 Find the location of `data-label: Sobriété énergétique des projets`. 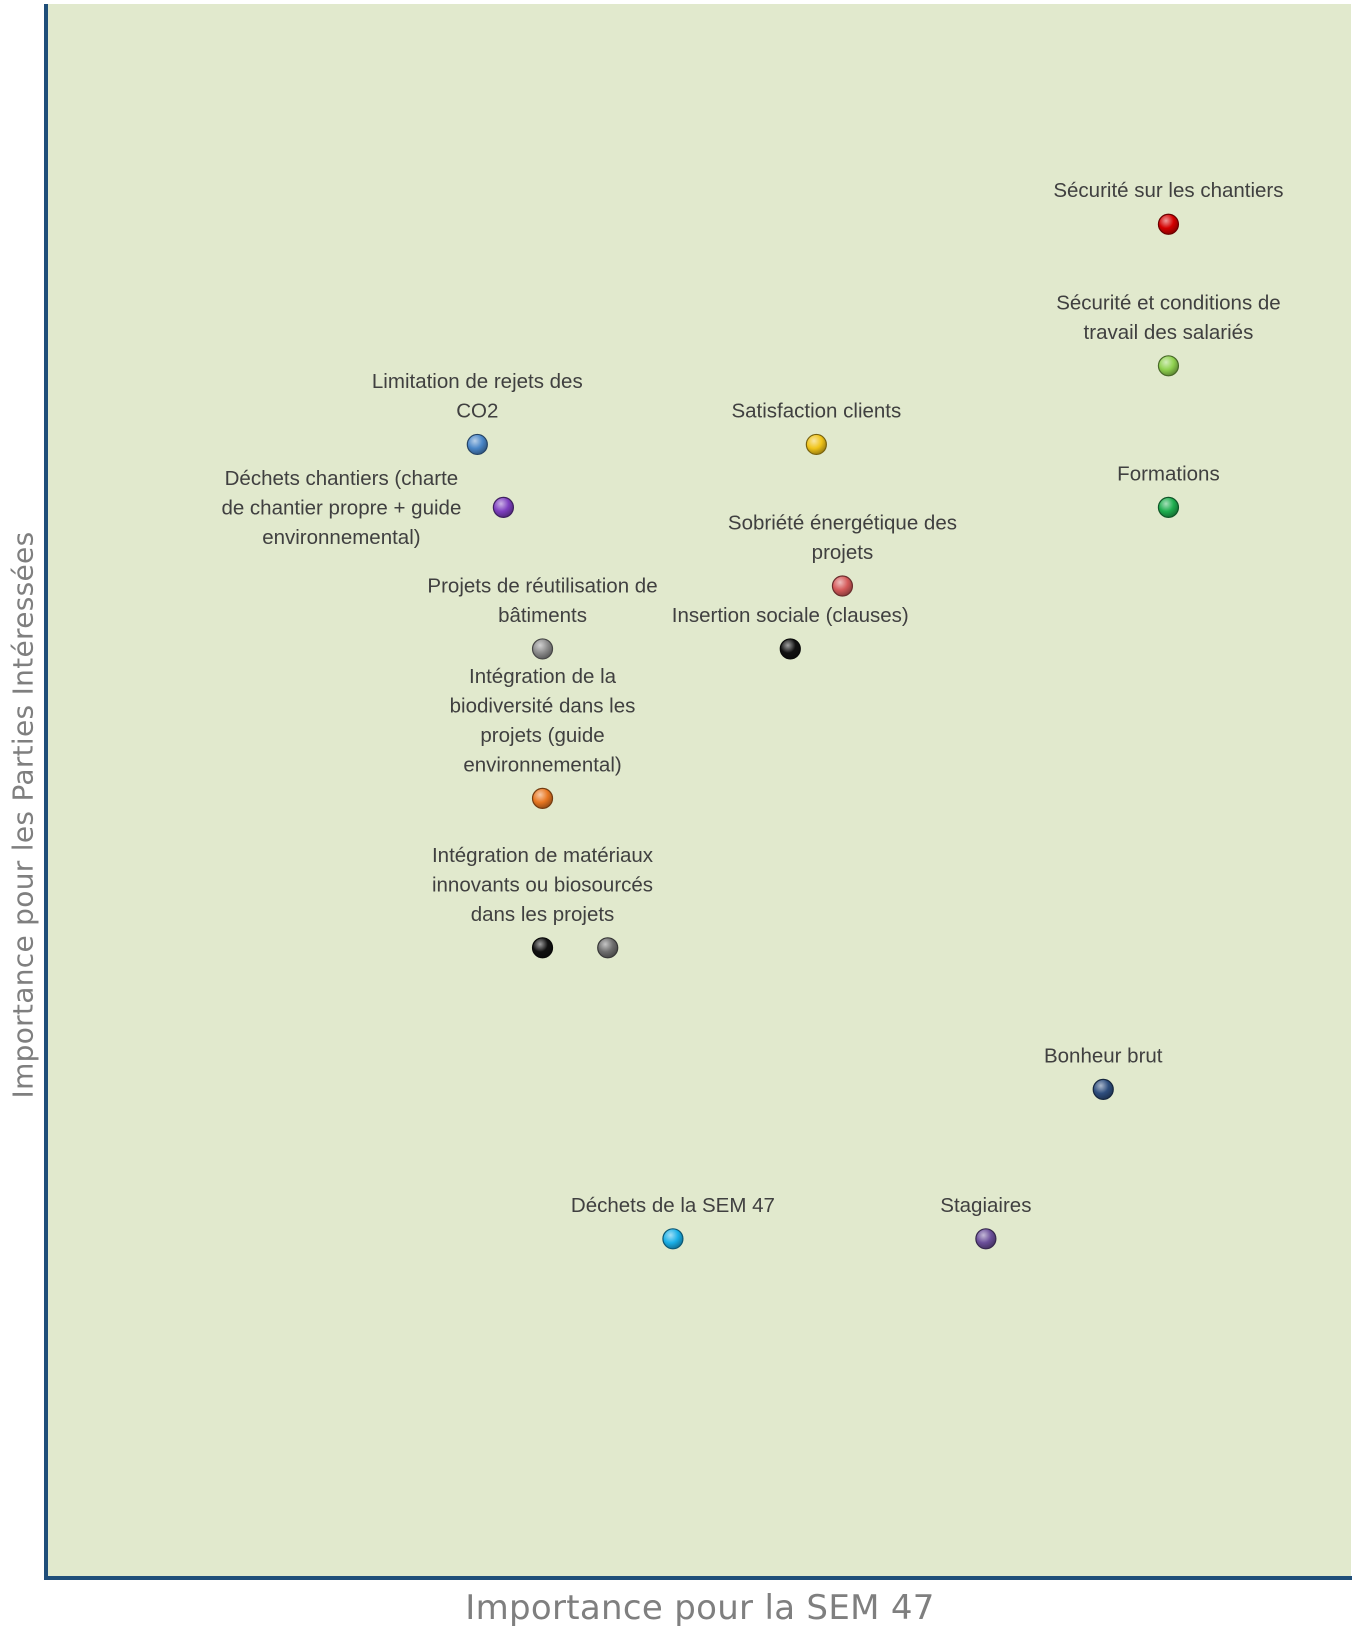

data-label: Sobriété énergétique des projets is located at coordinates (842, 538).